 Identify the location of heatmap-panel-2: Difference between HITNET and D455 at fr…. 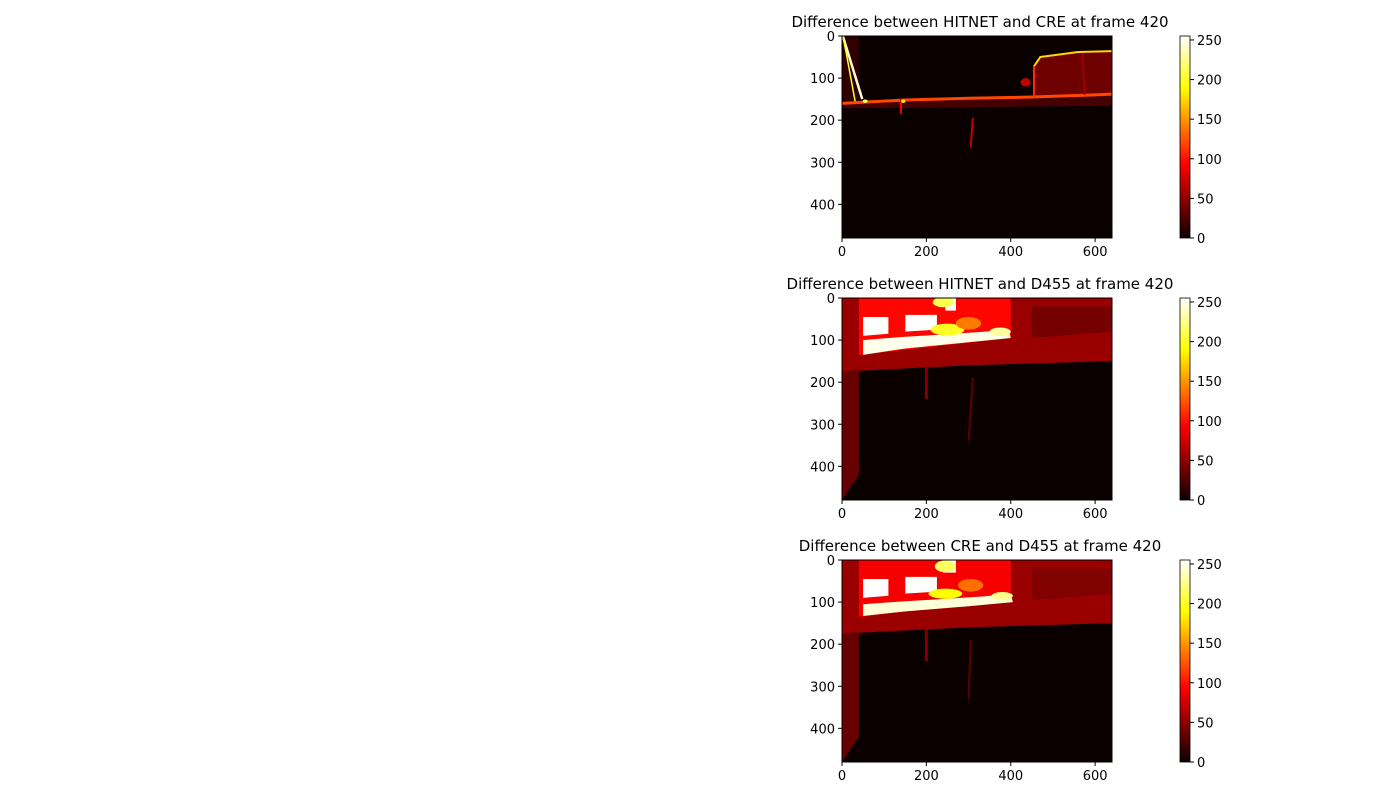
(1004, 398).